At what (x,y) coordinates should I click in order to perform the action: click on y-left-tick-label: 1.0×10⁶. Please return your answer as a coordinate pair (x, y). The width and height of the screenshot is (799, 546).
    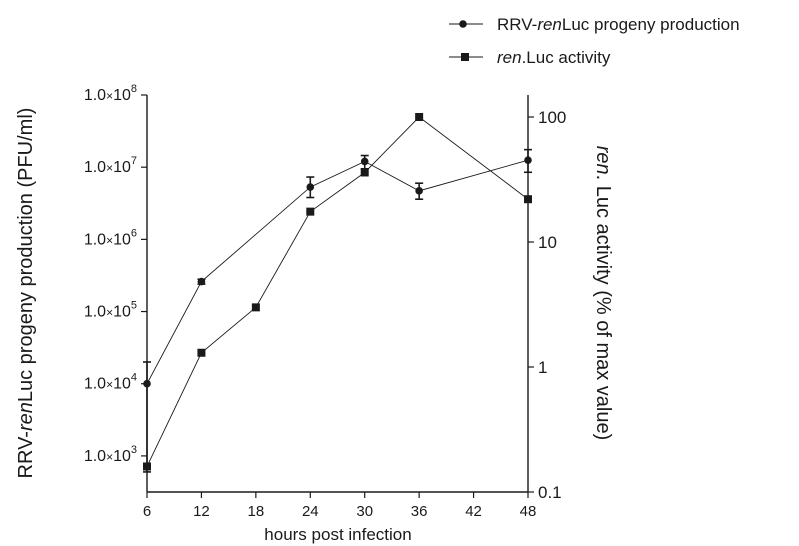
    Looking at the image, I should click on (110, 237).